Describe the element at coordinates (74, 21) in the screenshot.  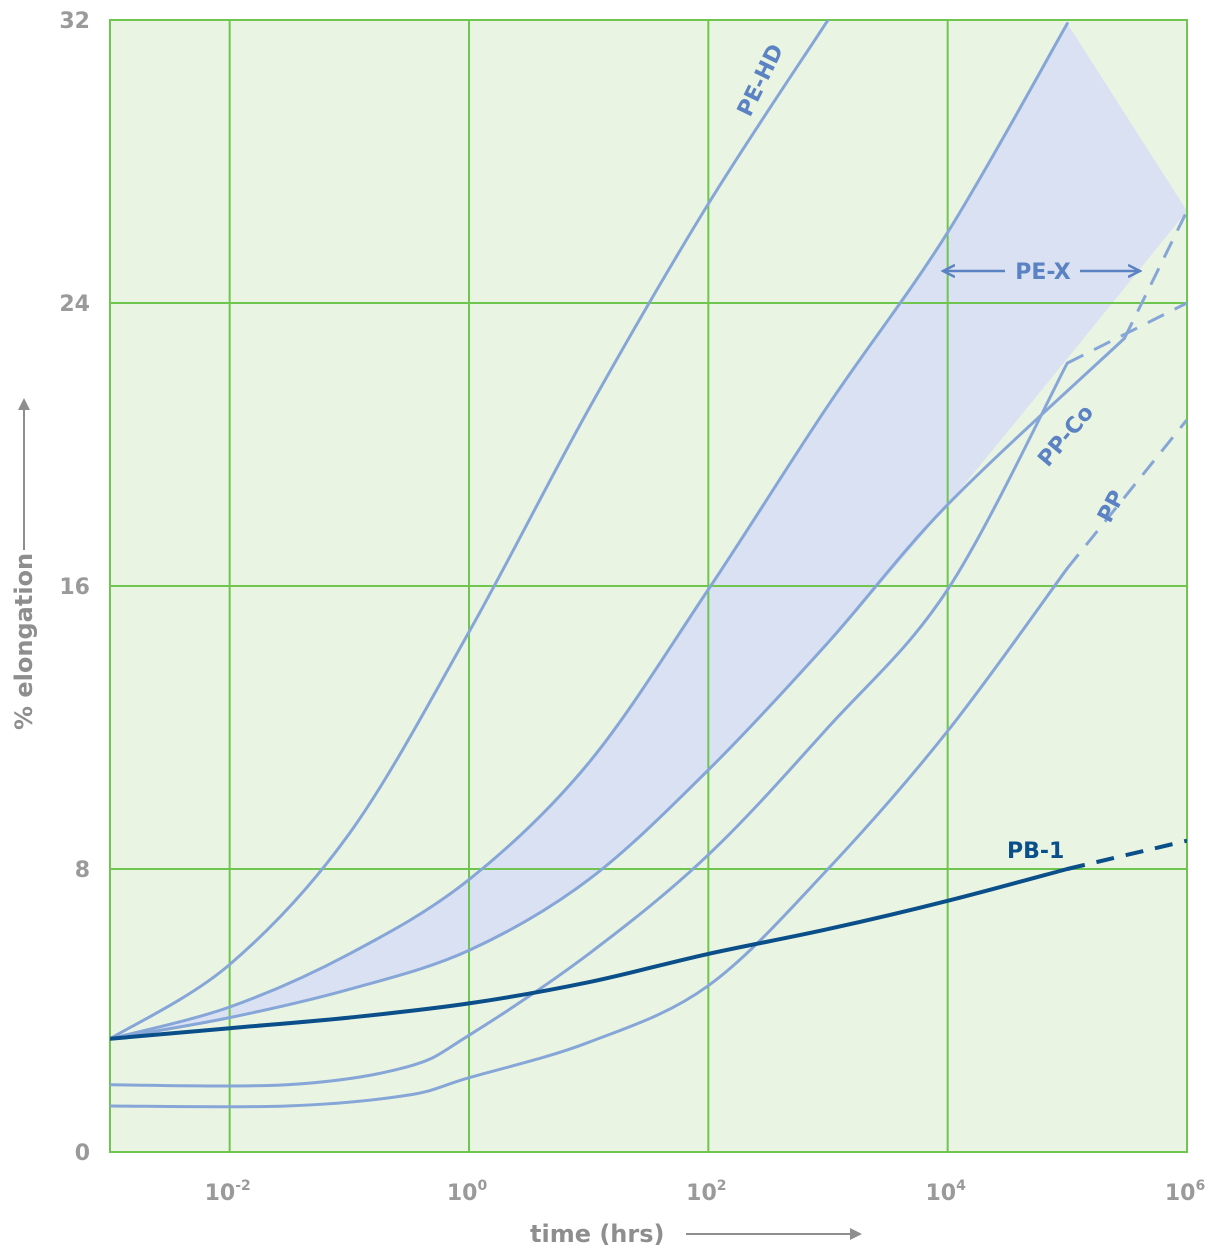
I see `y-tick-label: 32` at that location.